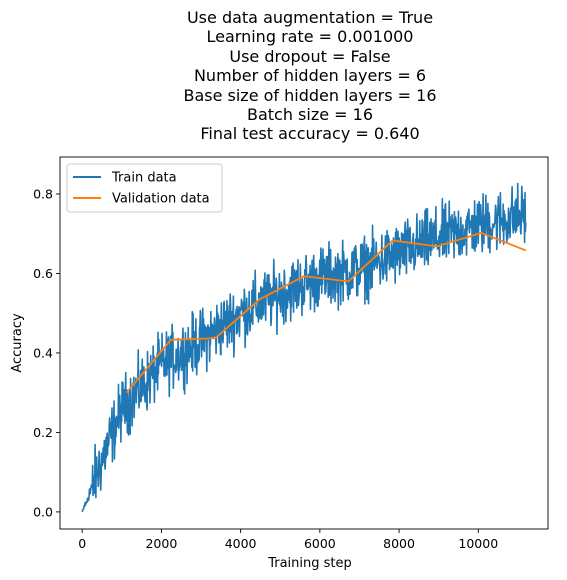 The height and width of the screenshot is (580, 567). What do you see at coordinates (43, 511) in the screenshot?
I see `y-tick-label: 0.0` at bounding box center [43, 511].